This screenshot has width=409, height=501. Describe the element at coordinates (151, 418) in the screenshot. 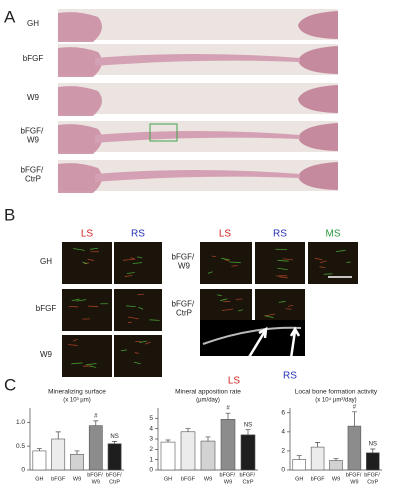

I see `y-tick-label: 5` at that location.